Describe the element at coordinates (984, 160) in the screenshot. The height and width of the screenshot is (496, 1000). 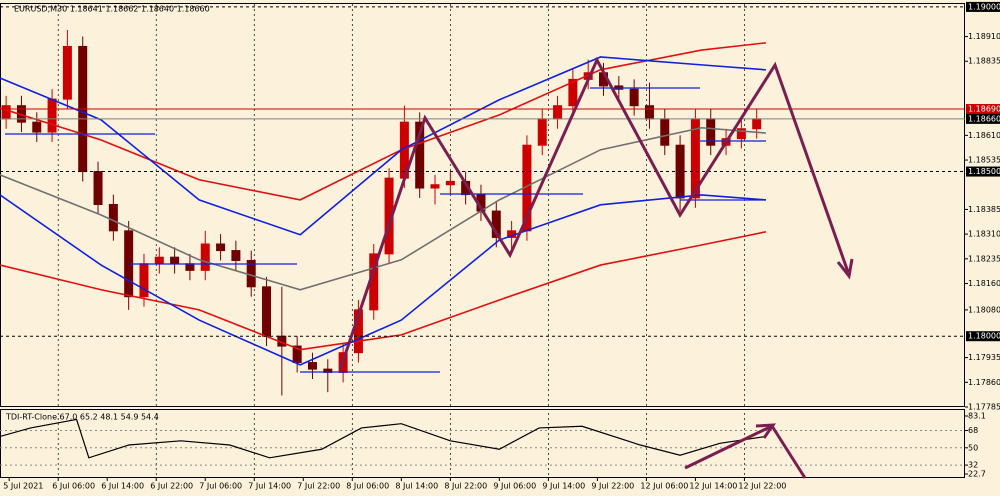
I see `y-tick-label: 1.18535` at that location.